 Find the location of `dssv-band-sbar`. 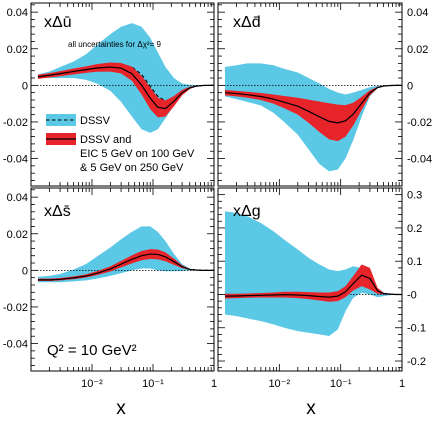

dssv-band-sbar is located at coordinates (125, 254).